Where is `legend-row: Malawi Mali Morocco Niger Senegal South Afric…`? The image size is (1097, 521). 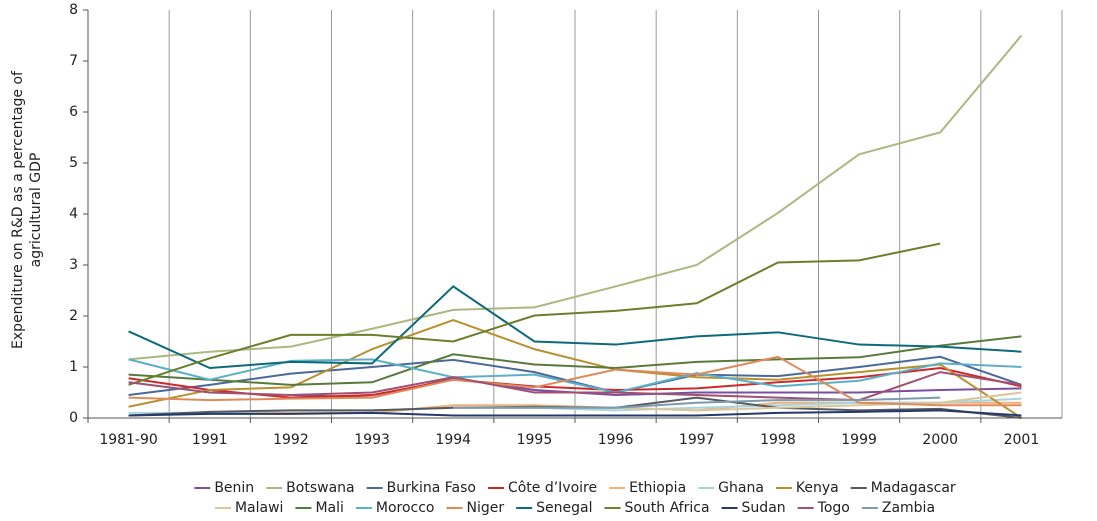 legend-row: Malawi Mali Morocco Niger Senegal South Afric… is located at coordinates (574, 508).